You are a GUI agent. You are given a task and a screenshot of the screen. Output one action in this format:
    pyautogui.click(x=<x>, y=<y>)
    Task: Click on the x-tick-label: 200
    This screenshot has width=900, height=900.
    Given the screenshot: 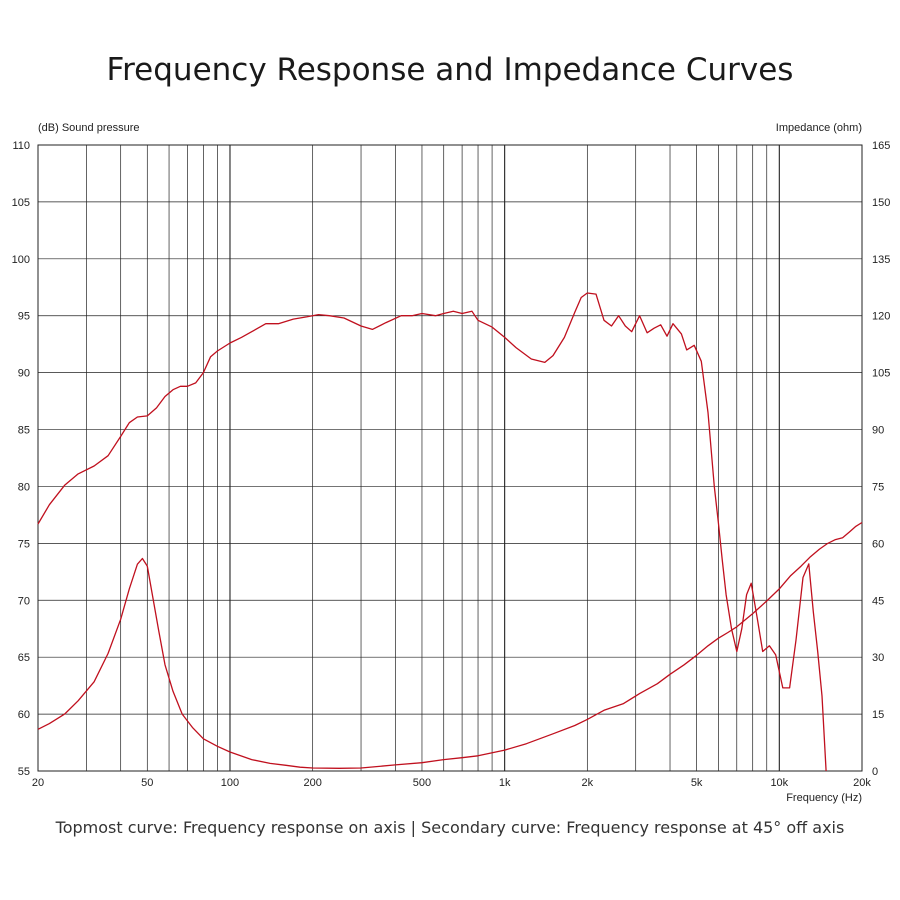 What is the action you would take?
    pyautogui.click(x=312, y=783)
    